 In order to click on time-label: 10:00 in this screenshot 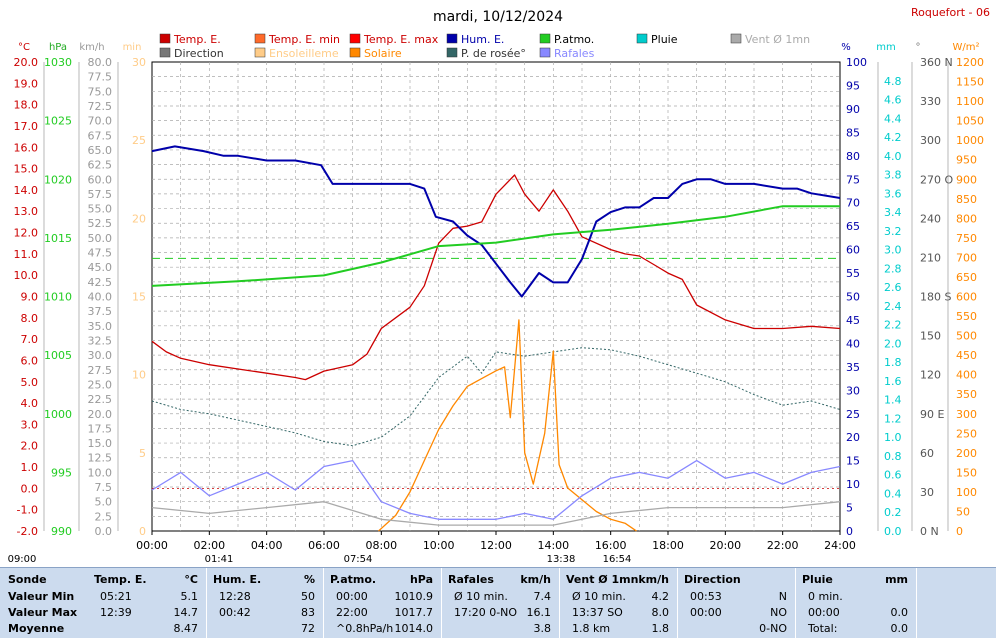, I will do `click(439, 545)`.